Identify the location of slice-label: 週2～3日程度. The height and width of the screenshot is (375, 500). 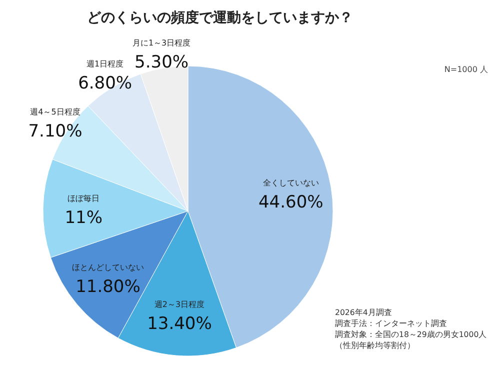
(179, 305).